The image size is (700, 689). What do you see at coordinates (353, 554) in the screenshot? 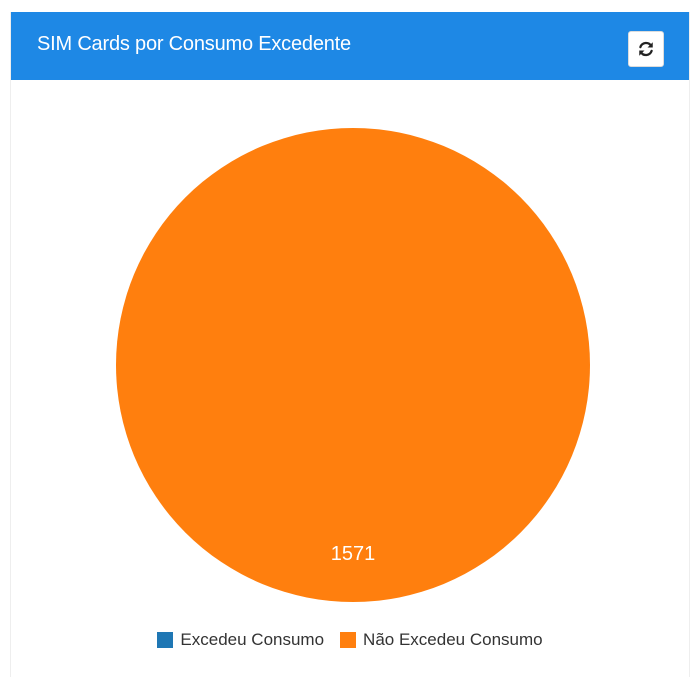
I see `data-label-nao-excedeu: 1571` at bounding box center [353, 554].